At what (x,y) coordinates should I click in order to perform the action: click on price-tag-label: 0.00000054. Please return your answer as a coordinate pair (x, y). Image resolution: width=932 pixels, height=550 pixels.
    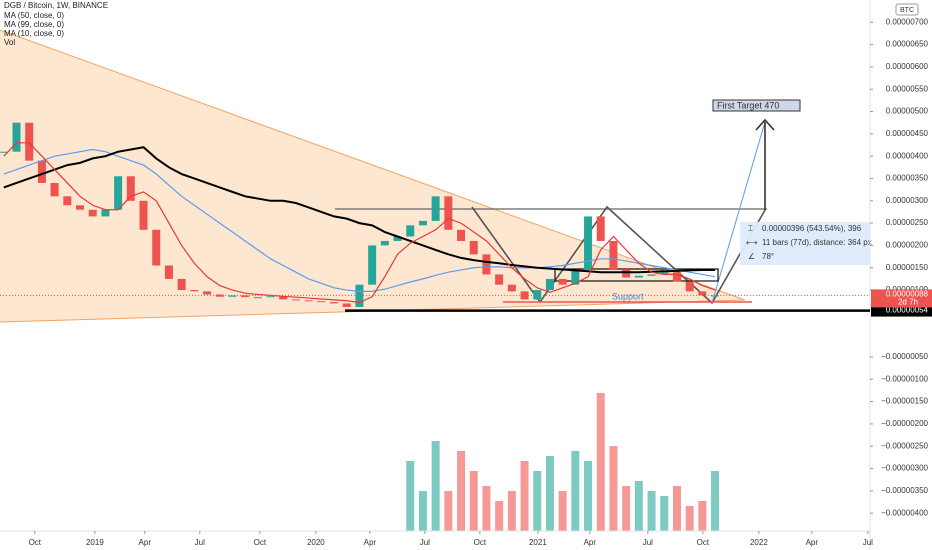
    Looking at the image, I should click on (907, 310).